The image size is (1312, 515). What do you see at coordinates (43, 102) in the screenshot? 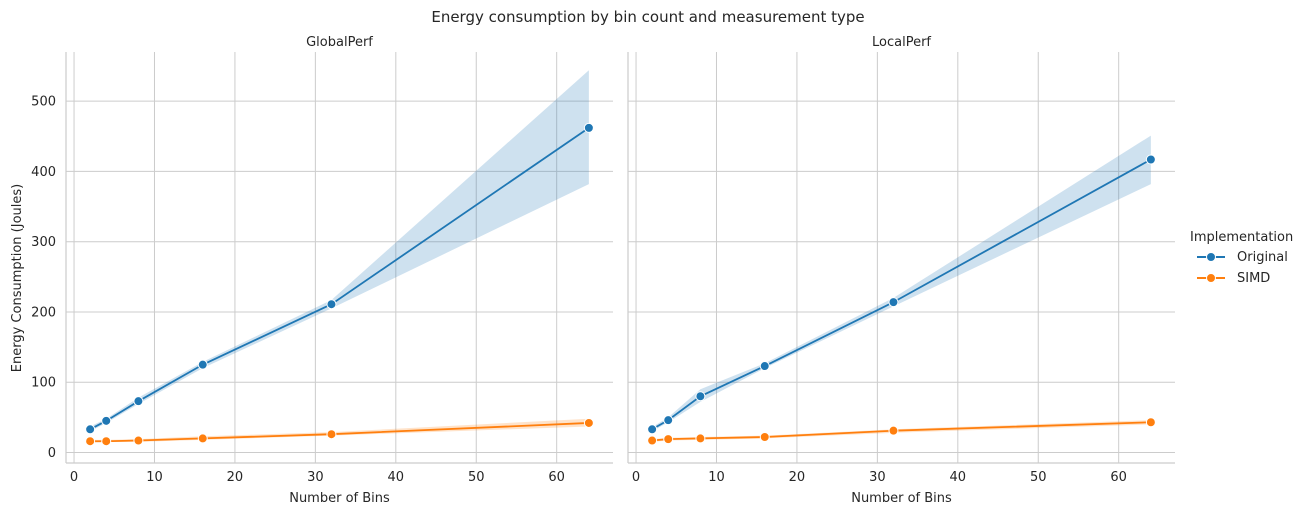
I see `globalperf-y-tick-label: 500` at bounding box center [43, 102].